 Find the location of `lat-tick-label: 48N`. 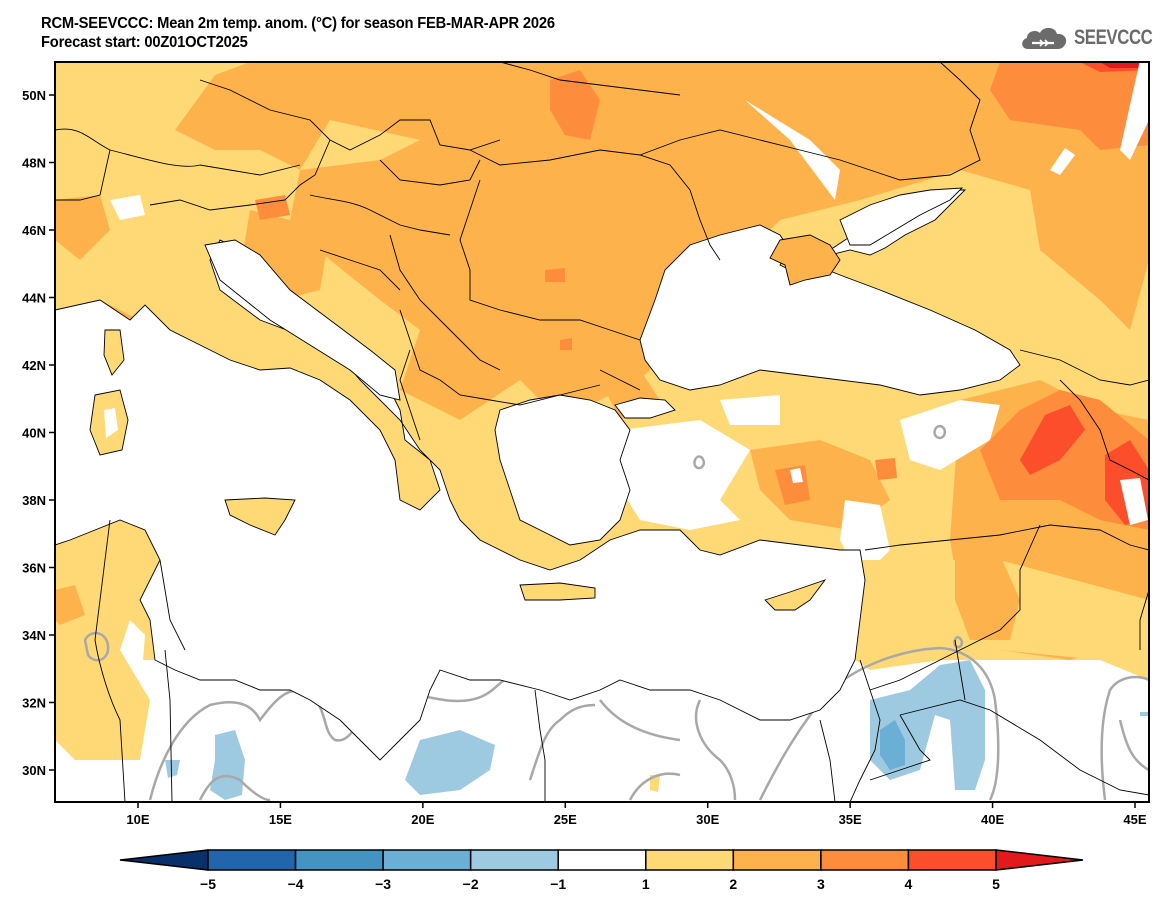

lat-tick-label: 48N is located at coordinates (34, 163).